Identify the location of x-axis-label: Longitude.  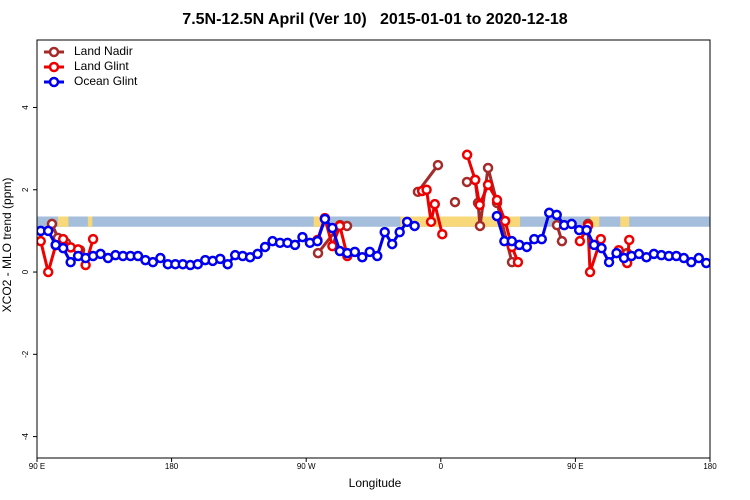
(375, 483).